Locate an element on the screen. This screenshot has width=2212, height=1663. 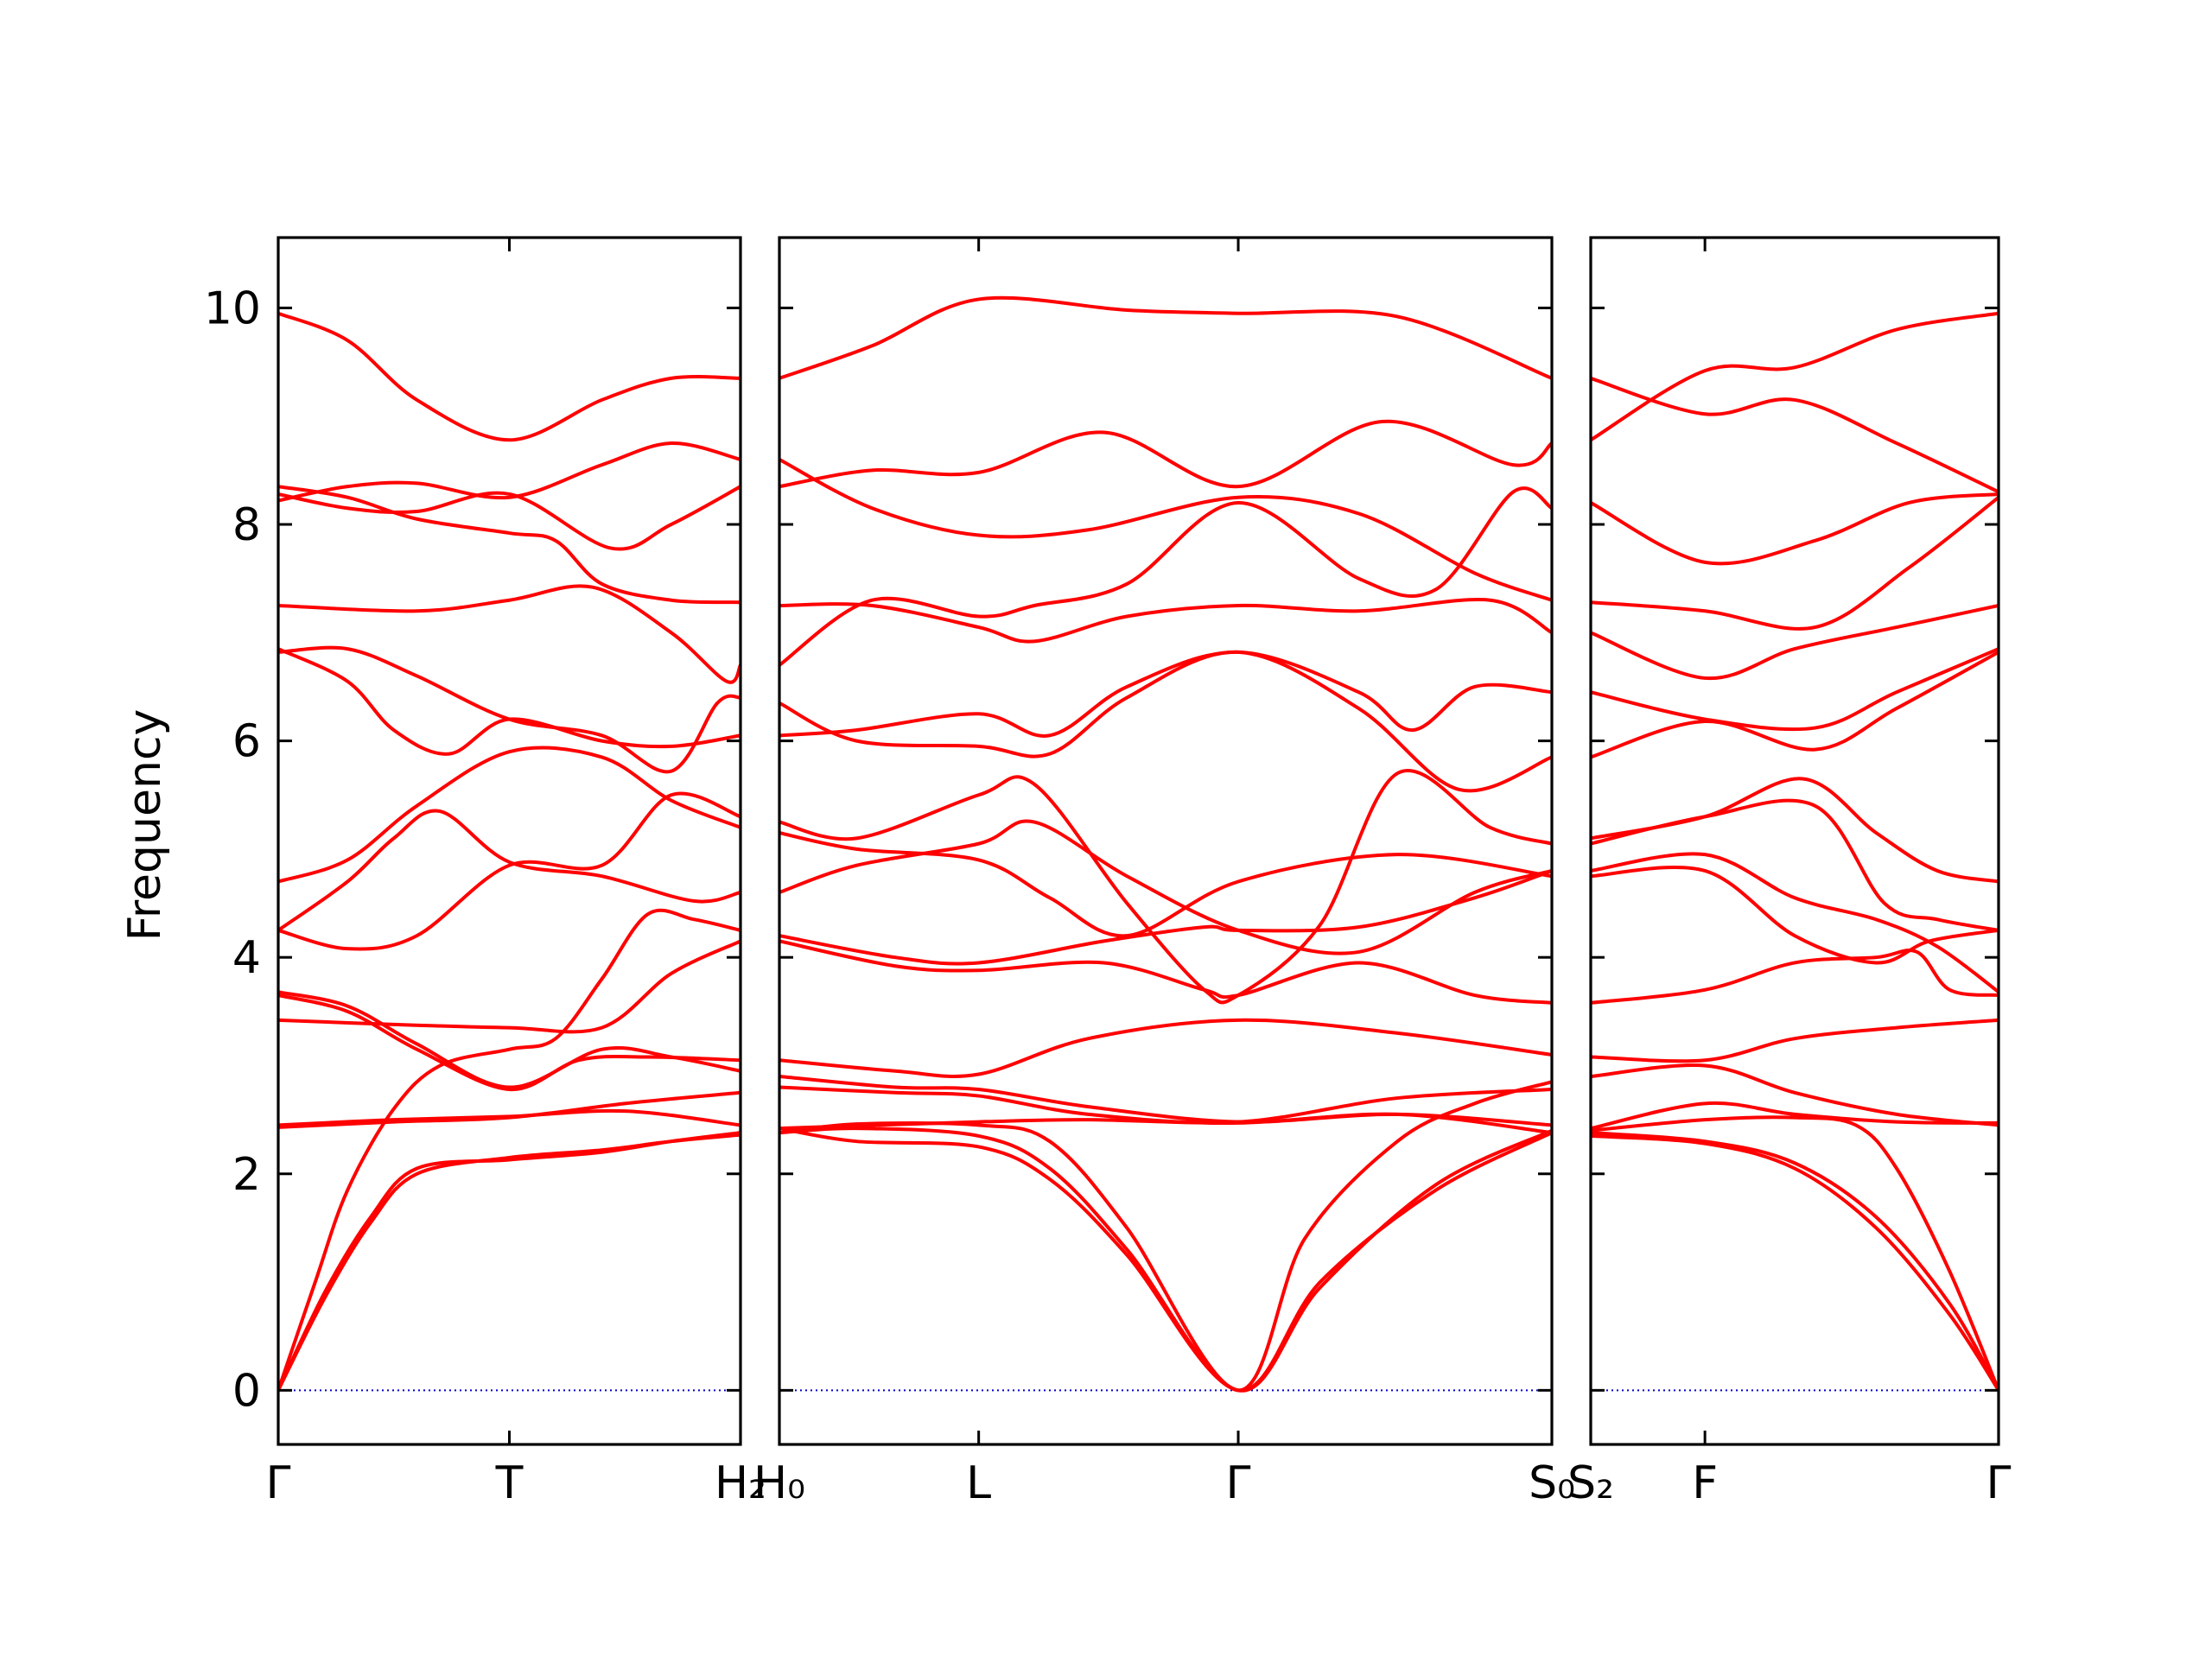
x-tick-label: S₀ is located at coordinates (1552, 1483).